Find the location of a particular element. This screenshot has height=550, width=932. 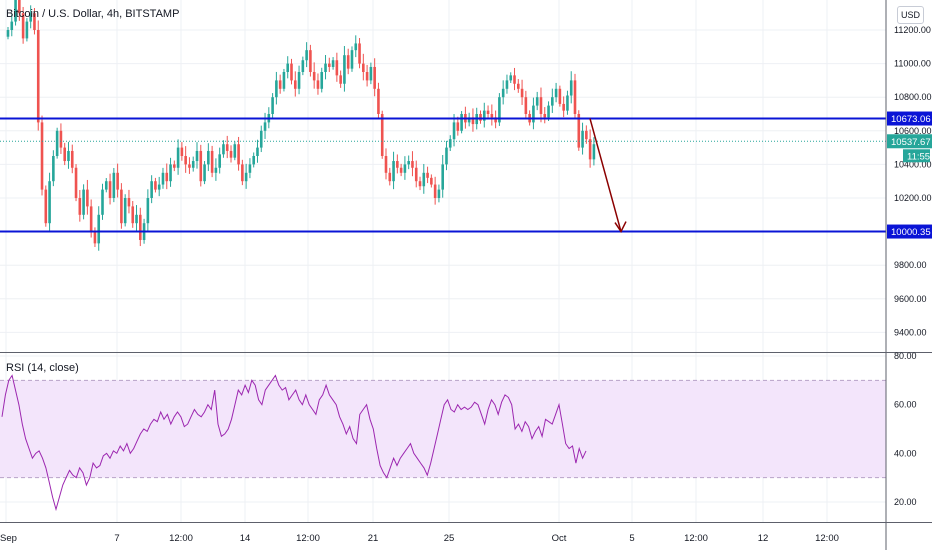

current-price-label: 10537.67 is located at coordinates (911, 142).